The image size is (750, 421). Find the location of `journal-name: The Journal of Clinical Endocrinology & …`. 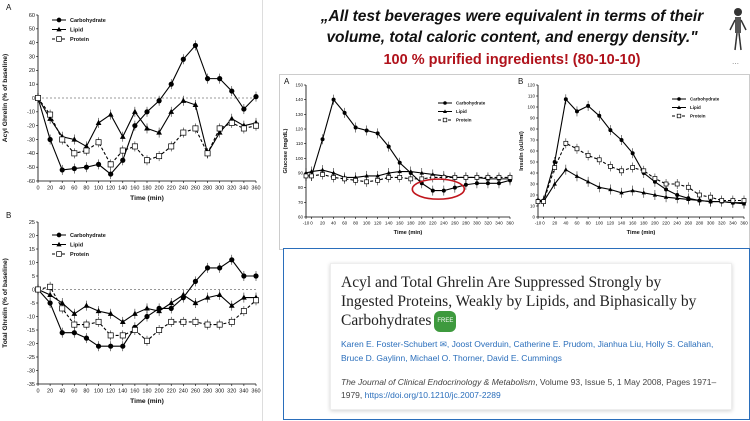

journal-name: The Journal of Clinical Endocrinology & … is located at coordinates (438, 382).